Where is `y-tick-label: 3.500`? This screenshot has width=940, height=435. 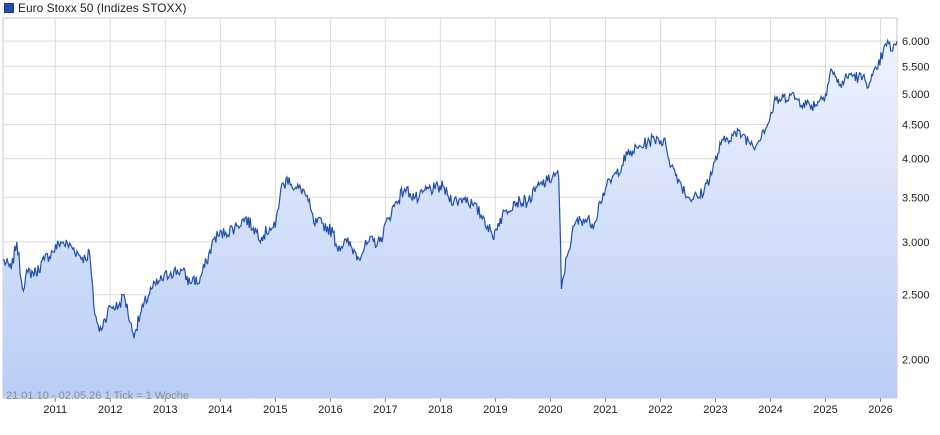
y-tick-label: 3.500 is located at coordinates (916, 198).